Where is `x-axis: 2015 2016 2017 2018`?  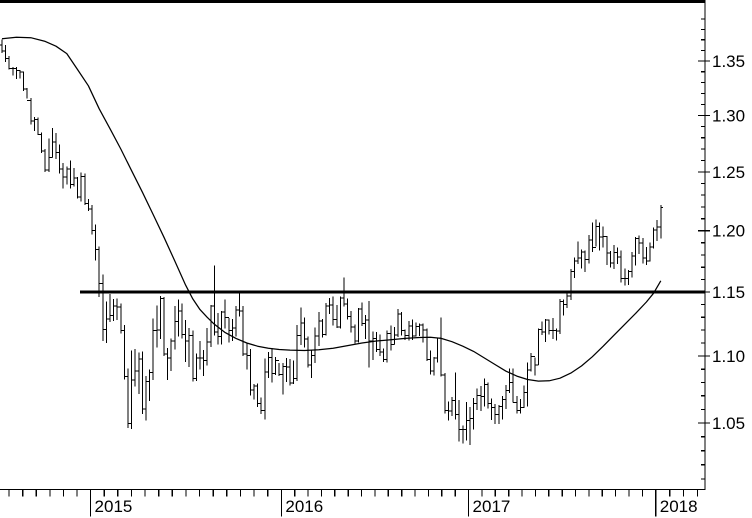 x-axis: 2015 2016 2017 2018 is located at coordinates (353, 503).